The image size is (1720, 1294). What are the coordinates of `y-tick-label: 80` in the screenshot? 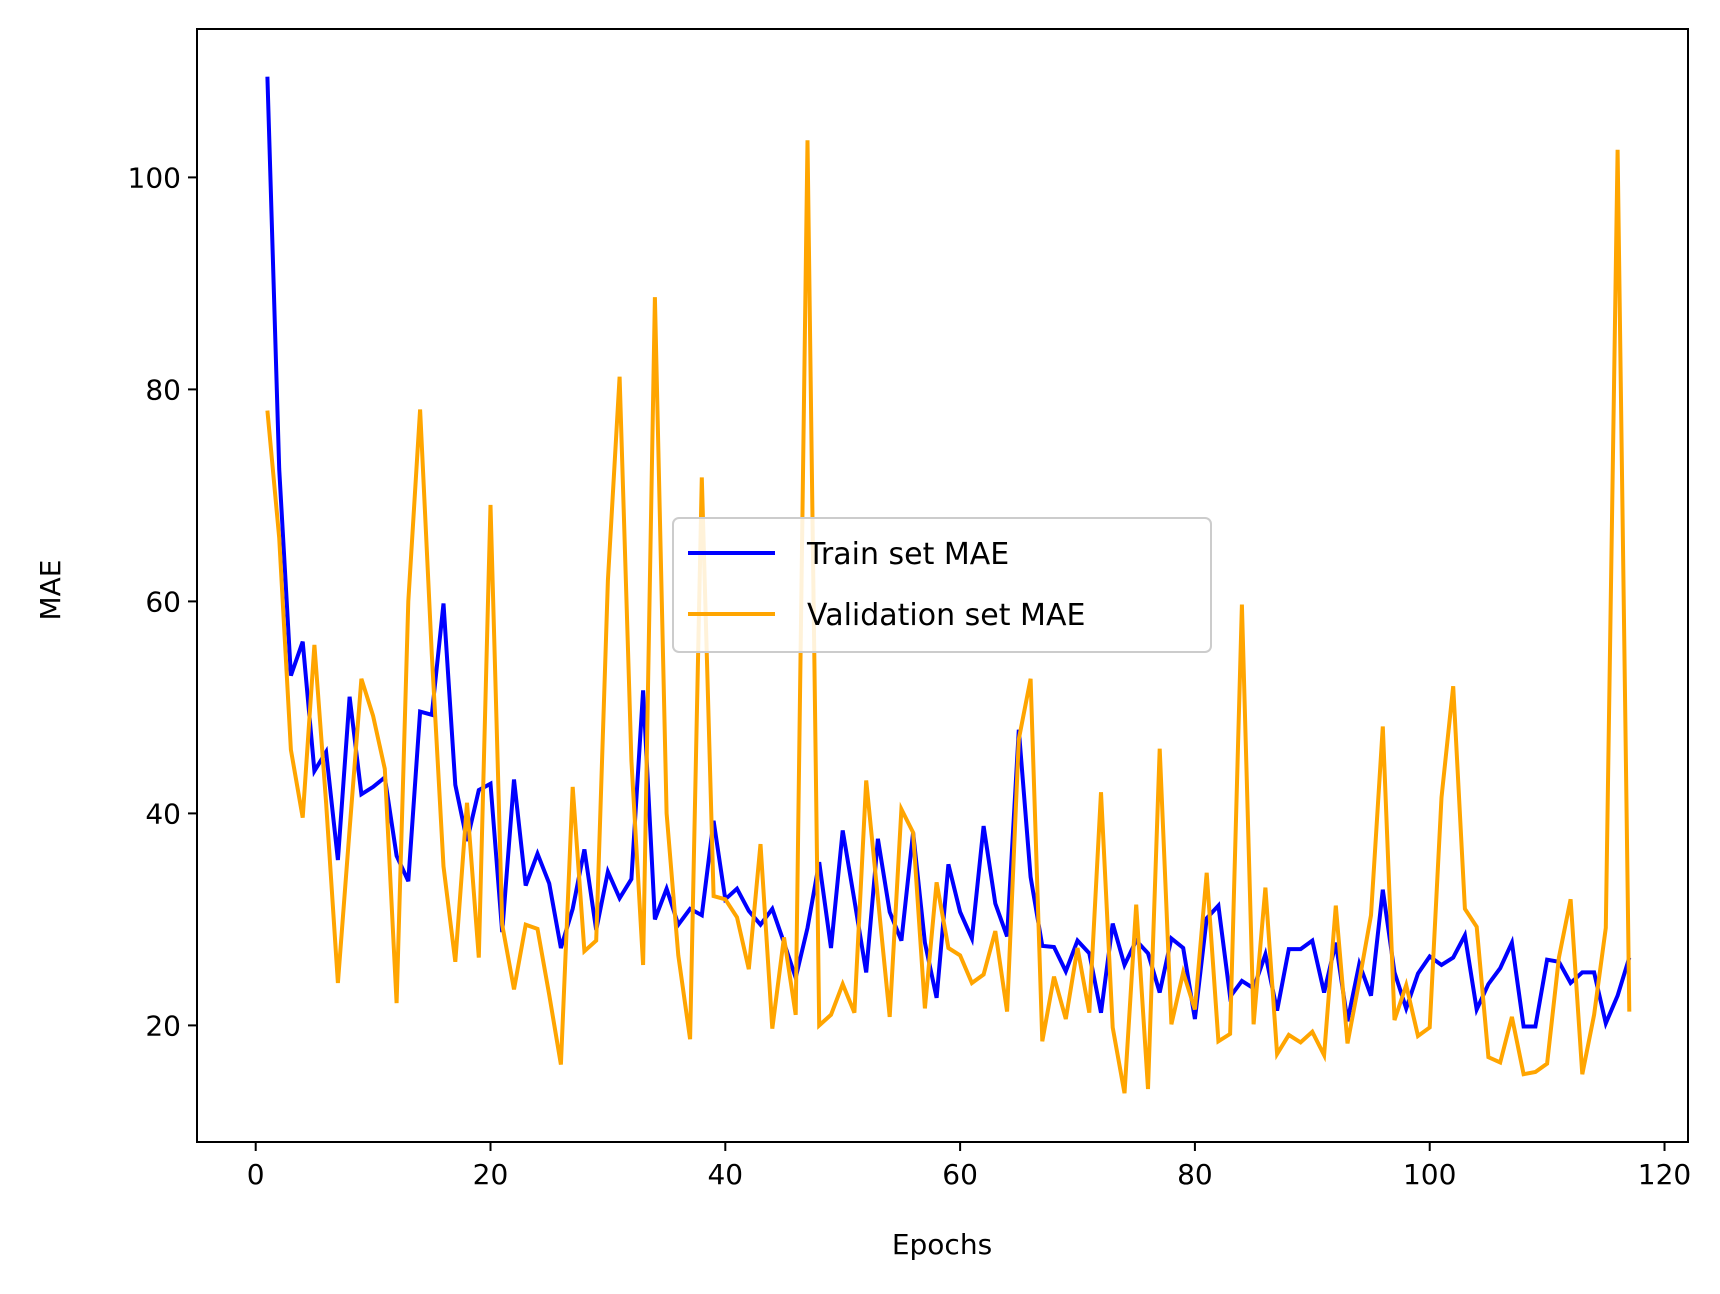 It's located at (163, 389).